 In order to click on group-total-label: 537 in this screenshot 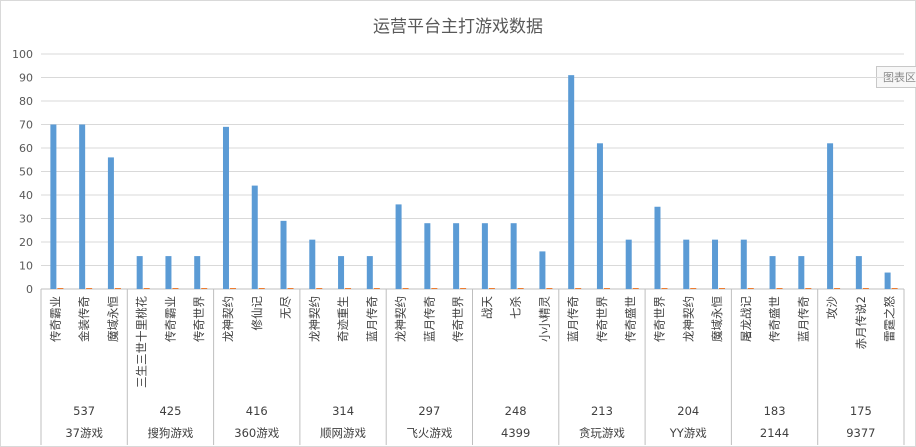, I will do `click(84, 411)`.